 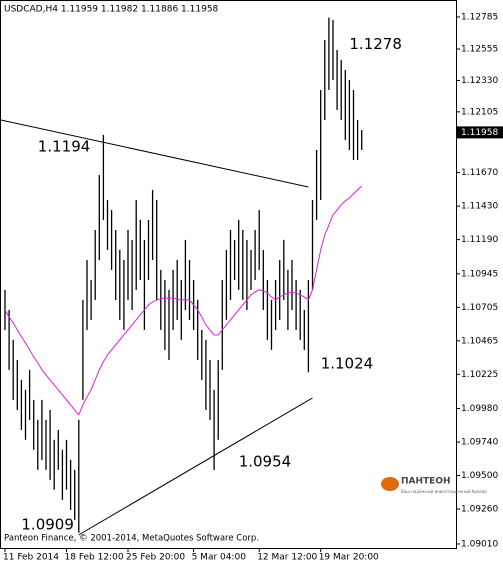 I want to click on y-tick-label: 1.10225, so click(x=479, y=375).